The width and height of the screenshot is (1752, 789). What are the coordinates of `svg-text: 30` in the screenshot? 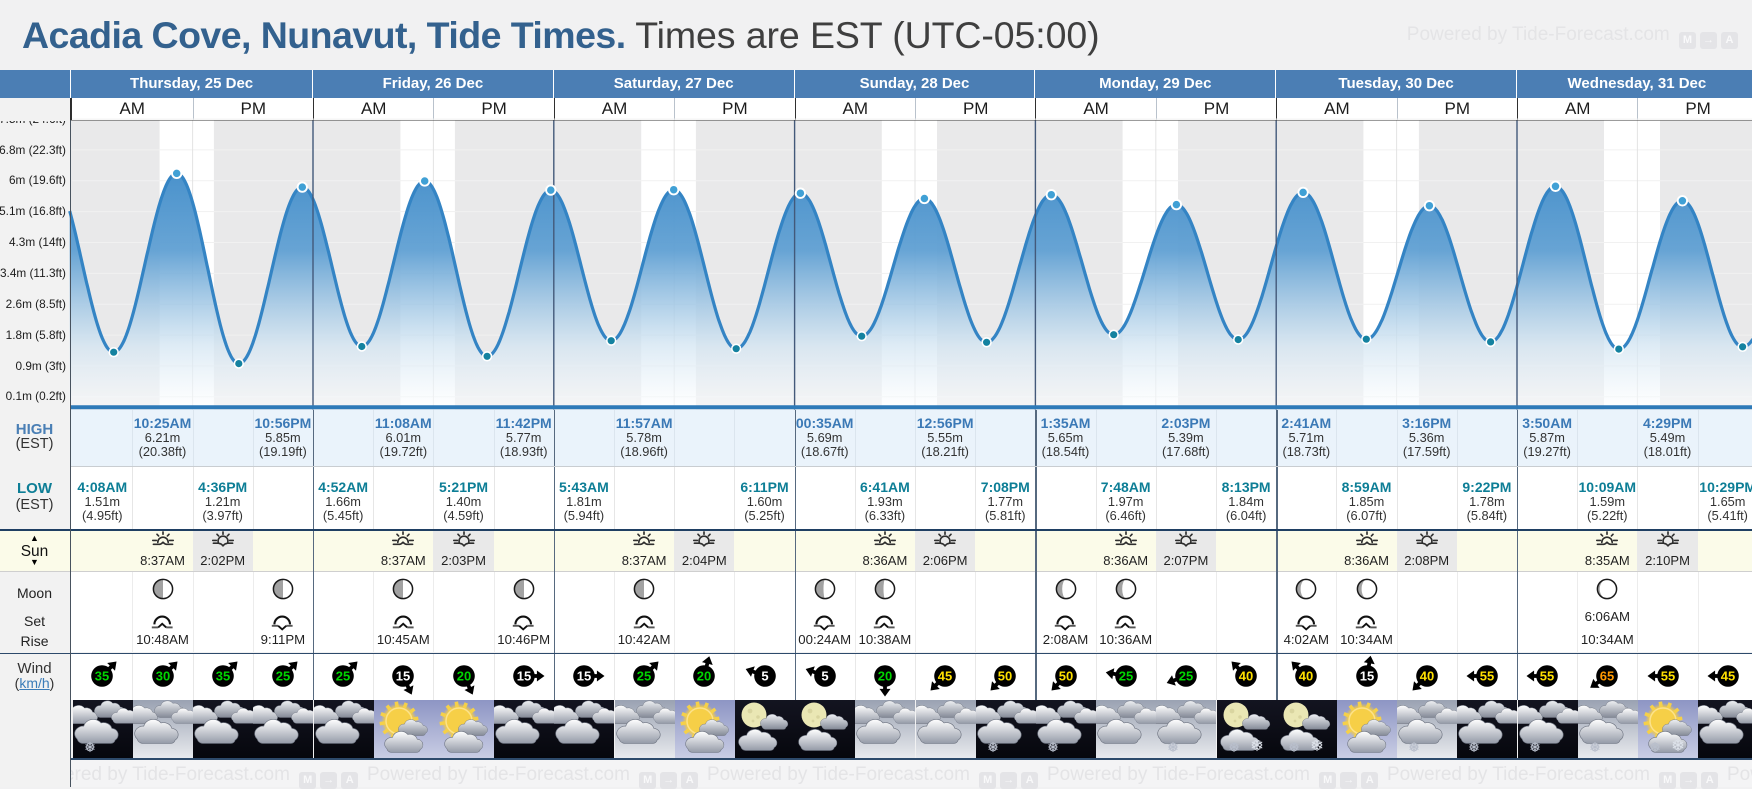 It's located at (162, 675).